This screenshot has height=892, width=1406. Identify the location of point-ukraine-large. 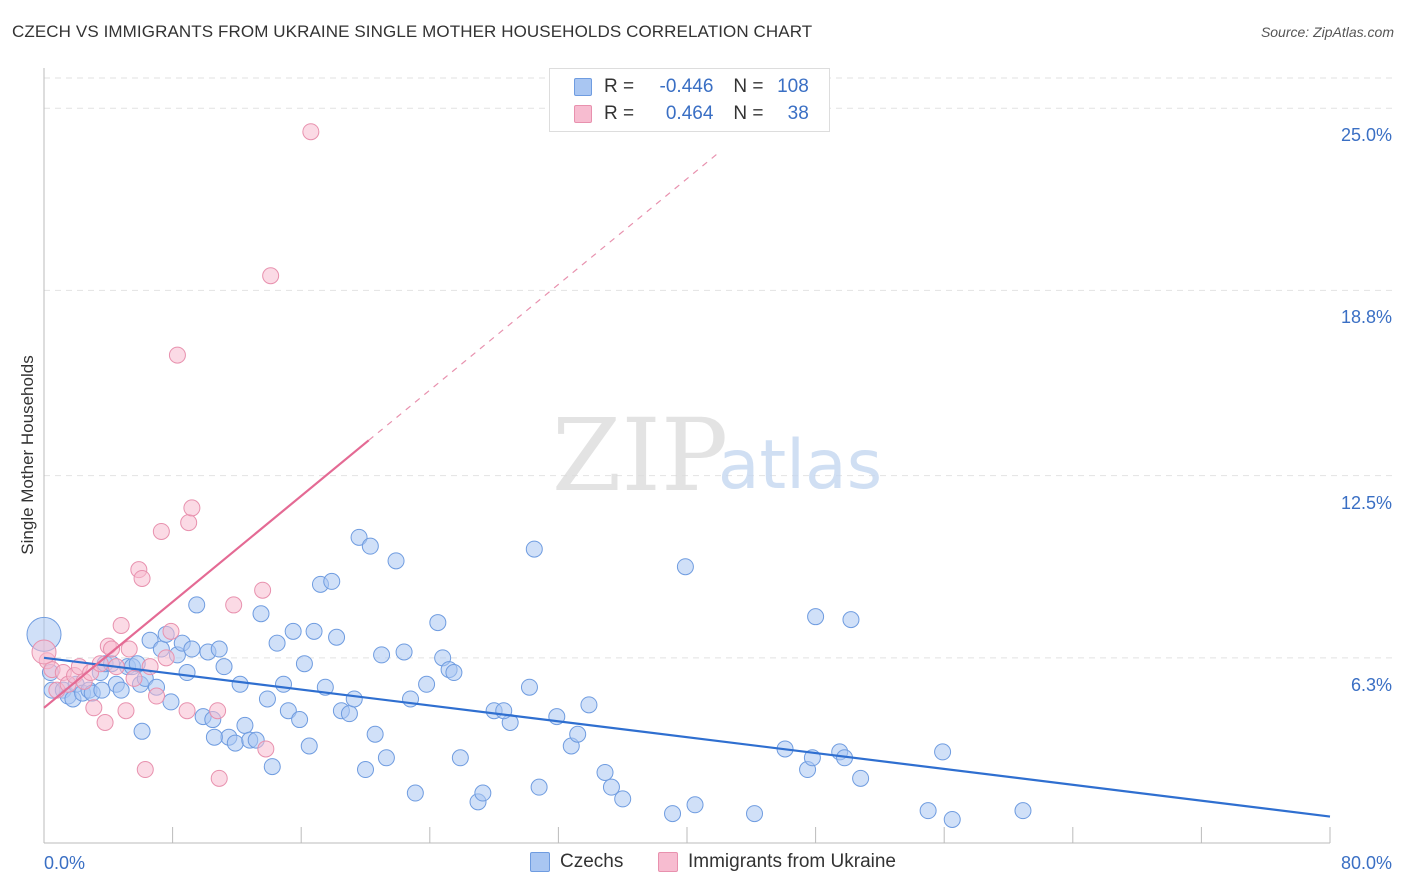
(44, 652).